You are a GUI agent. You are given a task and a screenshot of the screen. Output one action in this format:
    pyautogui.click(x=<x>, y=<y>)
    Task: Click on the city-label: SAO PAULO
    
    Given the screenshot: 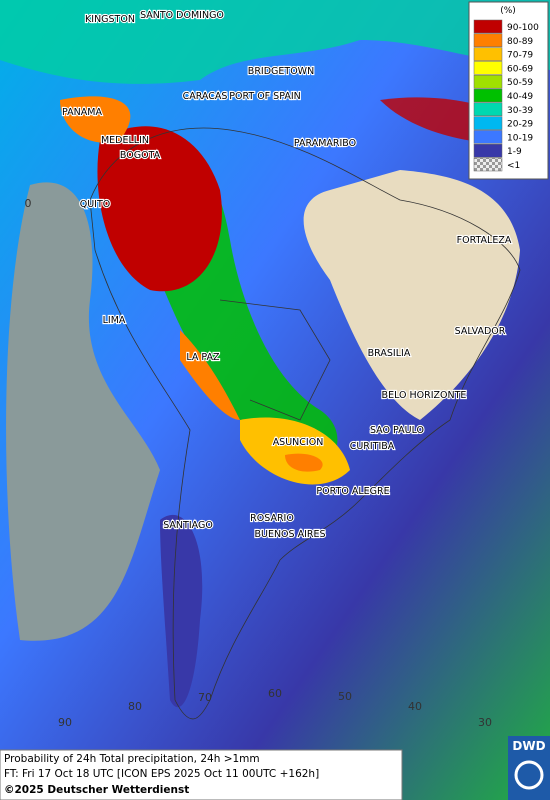 What is the action you would take?
    pyautogui.click(x=397, y=430)
    